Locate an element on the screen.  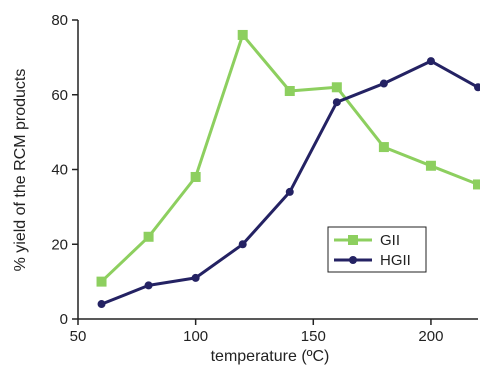
legend: GII HGII is located at coordinates (377, 249).